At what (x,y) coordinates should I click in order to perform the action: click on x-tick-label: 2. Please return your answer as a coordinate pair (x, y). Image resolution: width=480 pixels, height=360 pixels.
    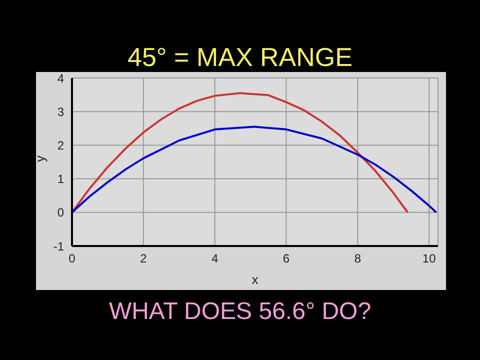
    Looking at the image, I should click on (144, 259).